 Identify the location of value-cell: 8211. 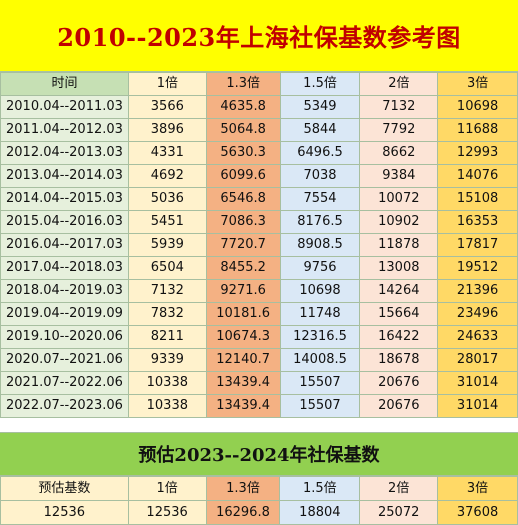
(167, 337).